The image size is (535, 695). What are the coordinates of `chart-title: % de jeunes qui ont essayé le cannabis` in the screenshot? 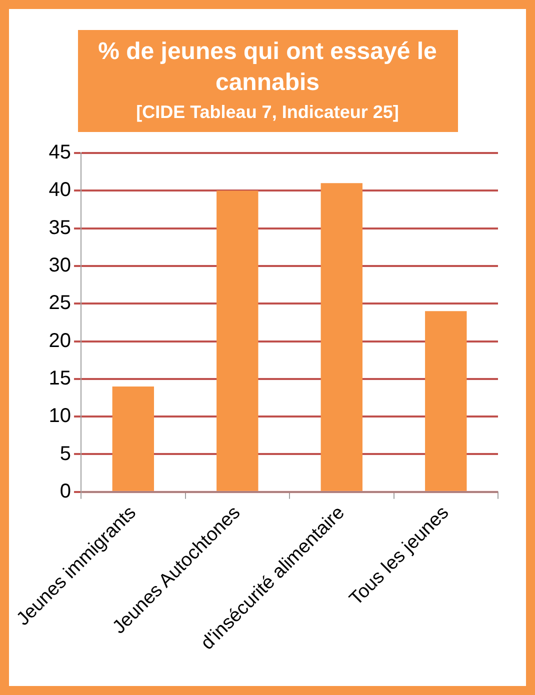 It's located at (267, 67).